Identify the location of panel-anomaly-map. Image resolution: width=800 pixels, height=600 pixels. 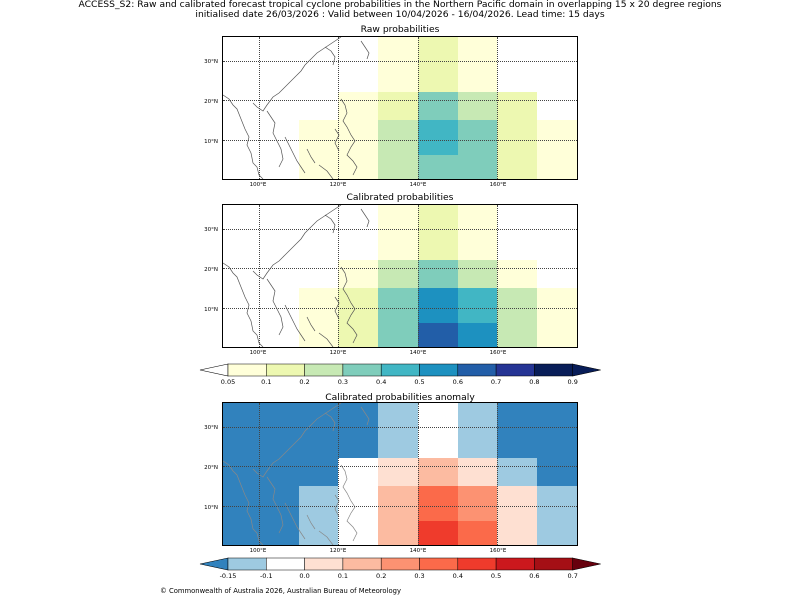
(400, 474).